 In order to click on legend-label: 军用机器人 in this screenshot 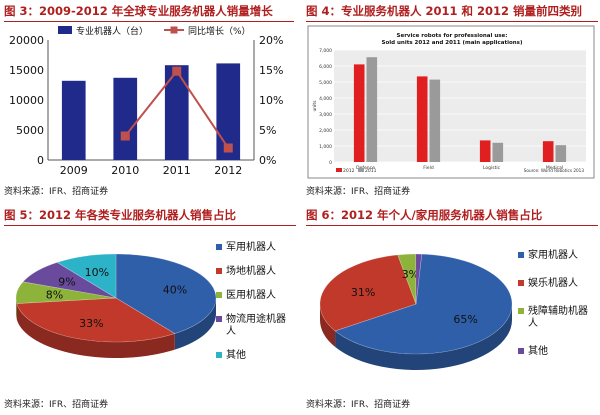, I will do `click(251, 246)`.